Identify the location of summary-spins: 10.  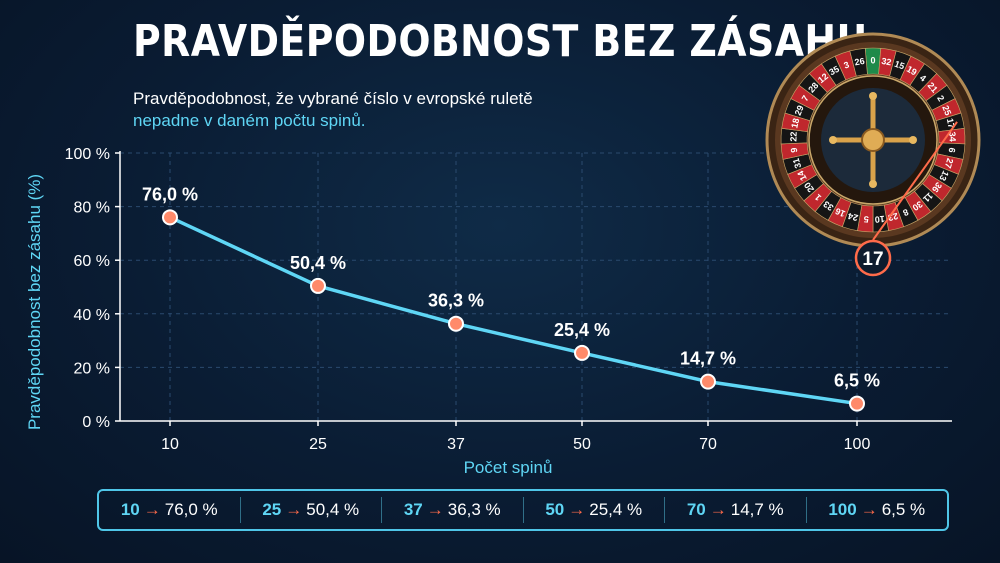
(130, 509).